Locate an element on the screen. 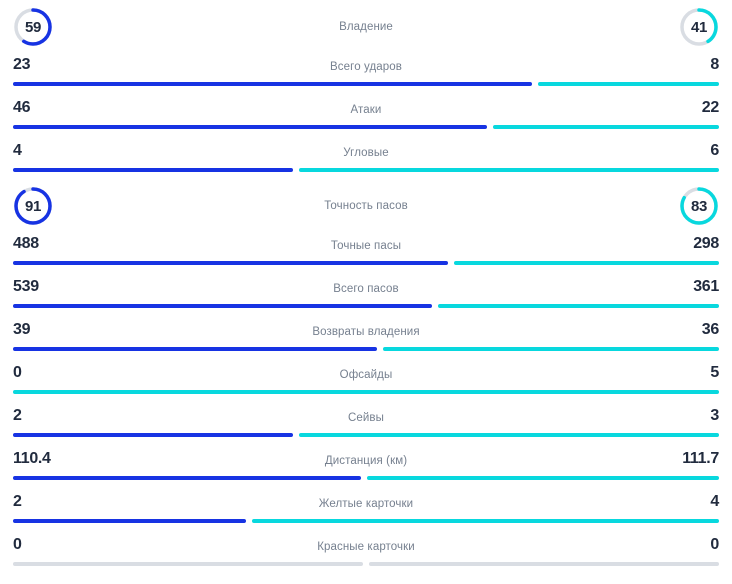  away-percent-ring: 41 is located at coordinates (699, 27).